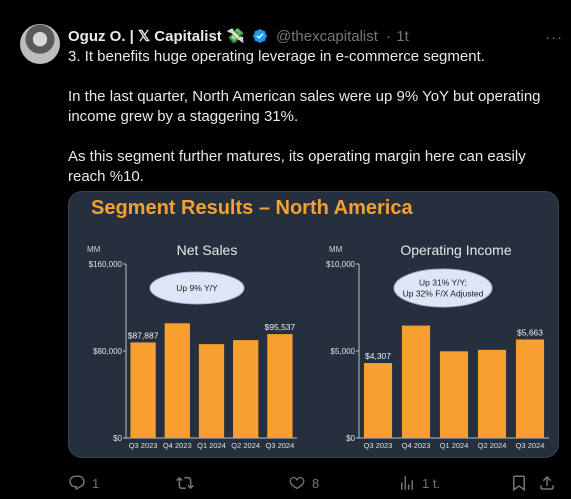  I want to click on like-count: 8, so click(316, 483).